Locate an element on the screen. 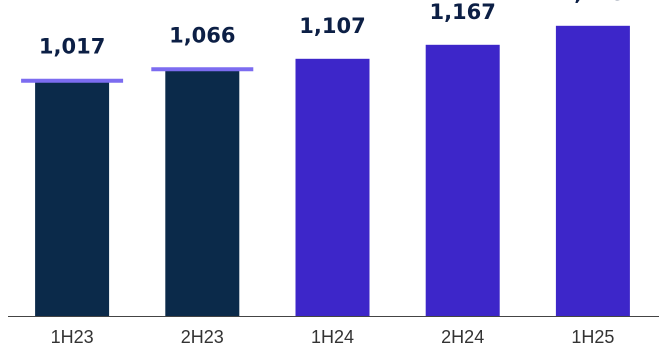  x-tick-label-1H24: 1H24 is located at coordinates (332, 337).